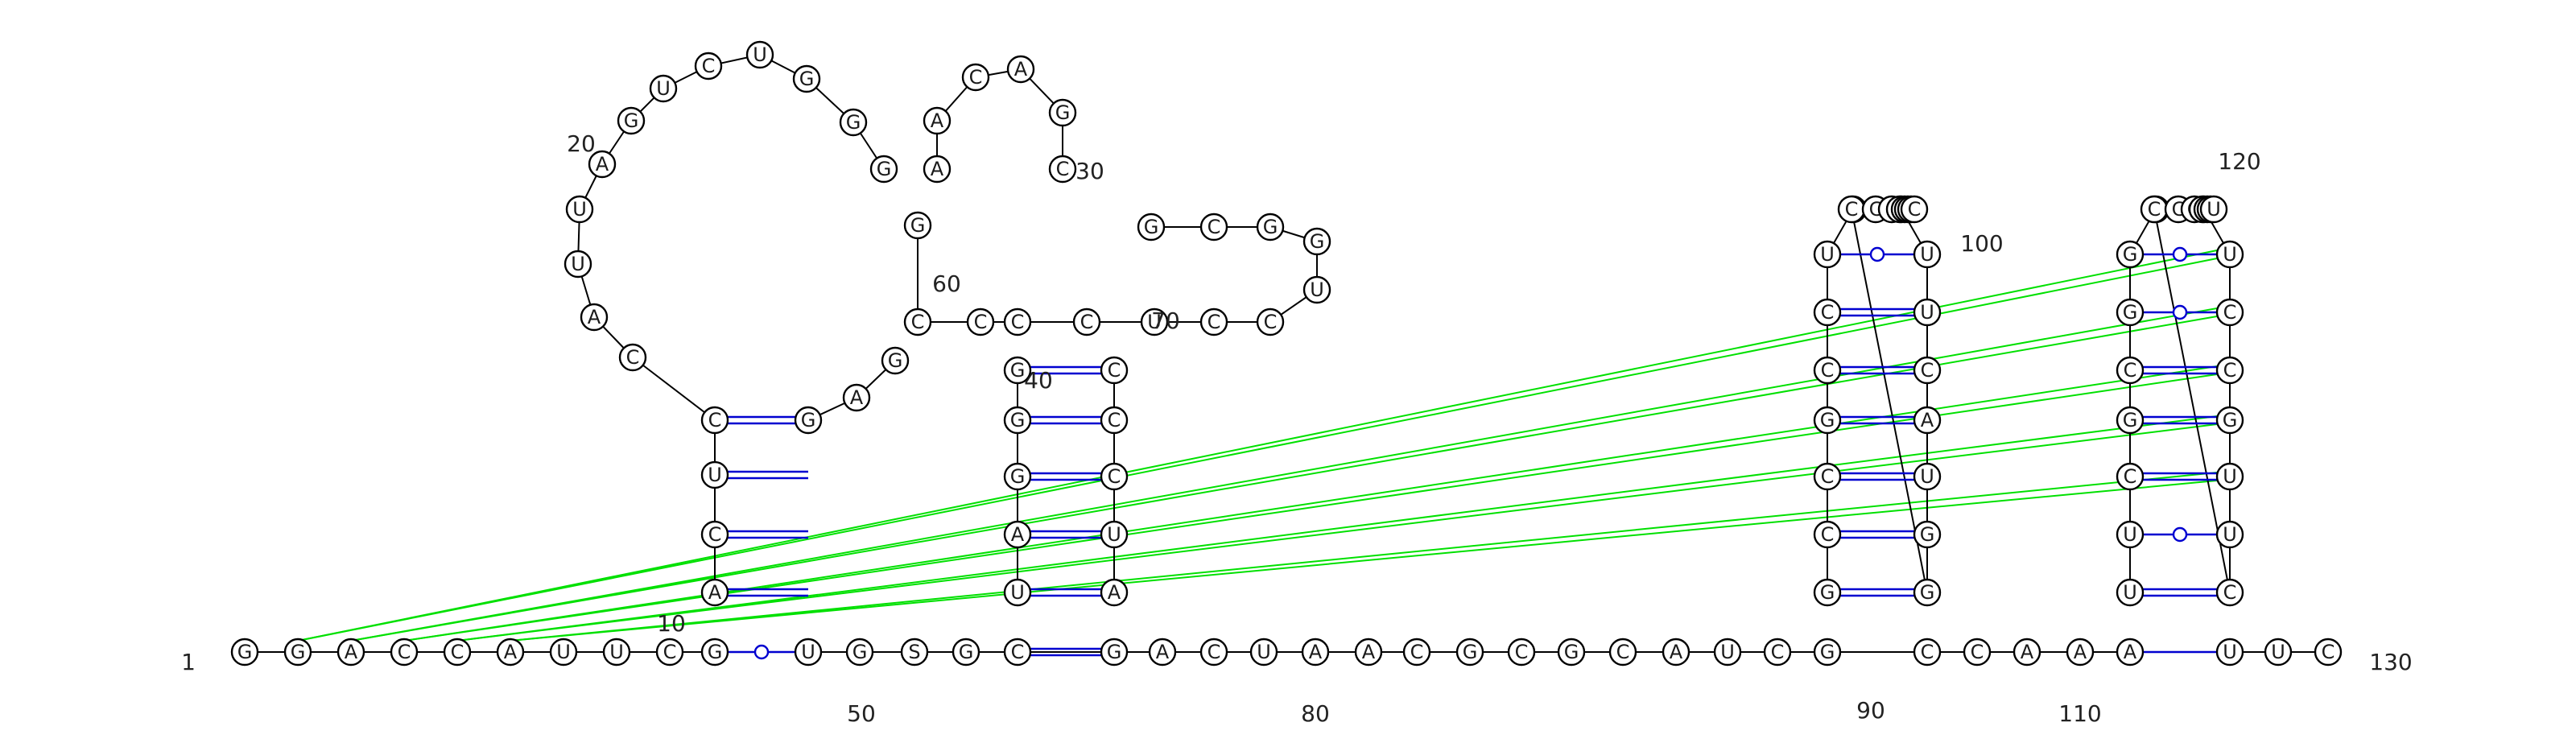 This screenshot has height=747, width=2576. I want to click on position-label-60: 60, so click(946, 283).